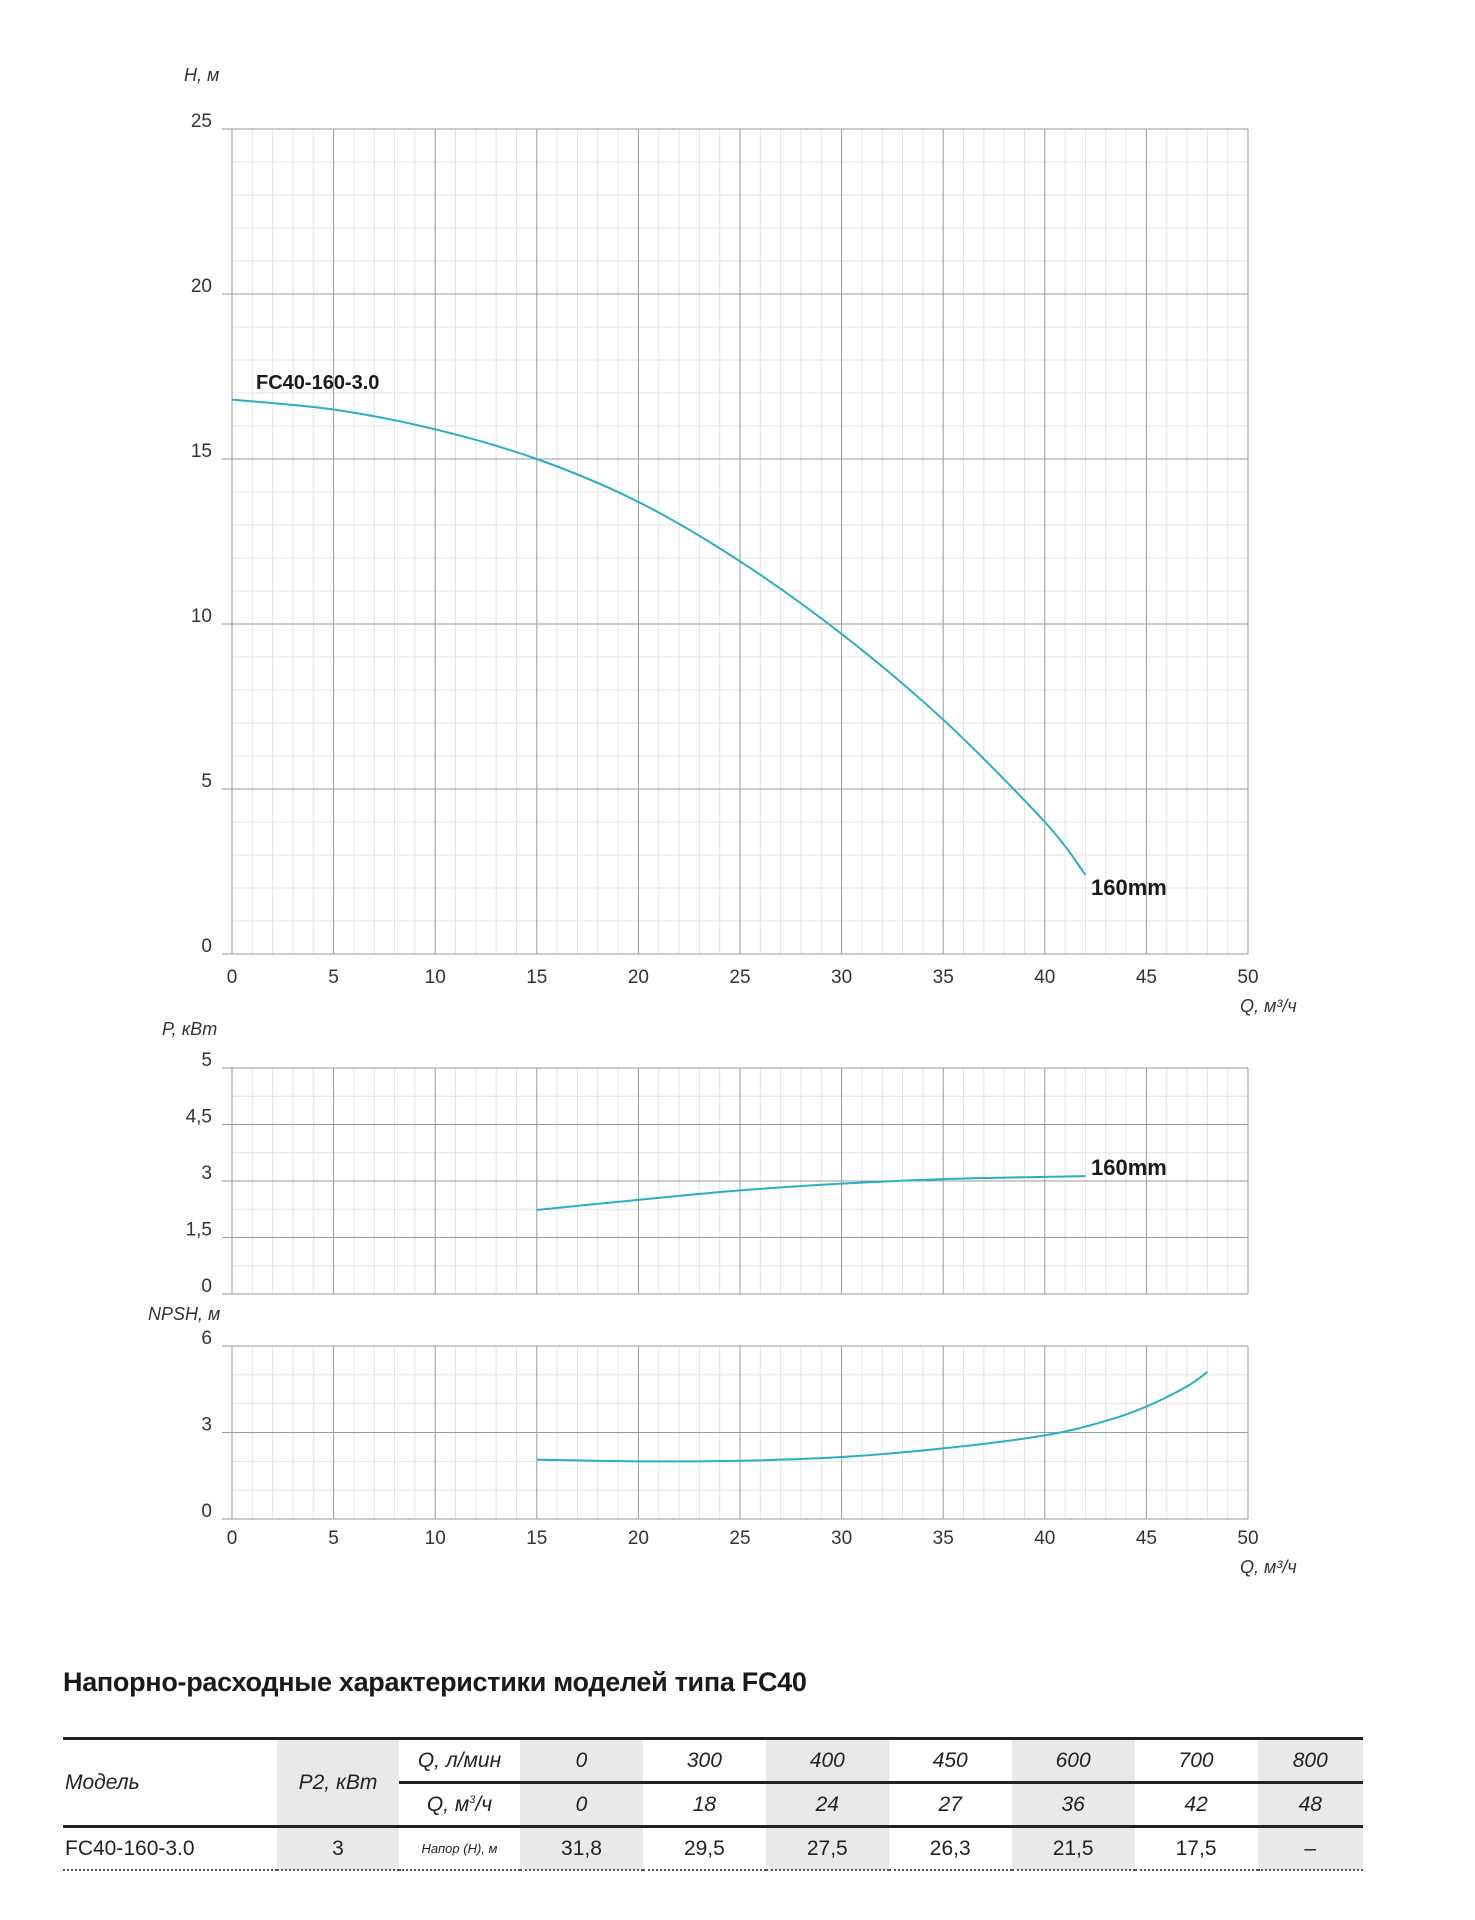  Describe the element at coordinates (459, 1848) in the screenshot. I see `head-label: Напор (Н), м` at that location.